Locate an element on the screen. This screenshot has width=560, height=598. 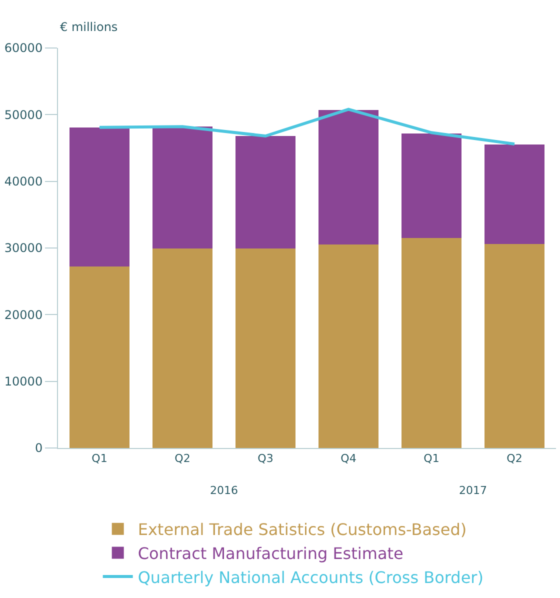
y-tick-label: 20000 is located at coordinates (23, 315).